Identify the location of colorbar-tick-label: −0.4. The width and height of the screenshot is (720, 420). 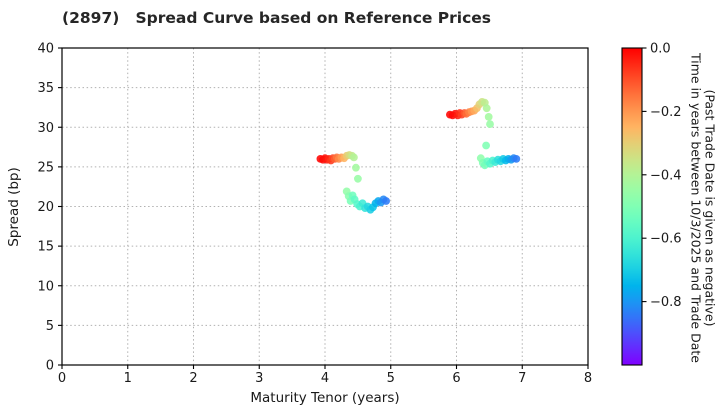
(666, 175).